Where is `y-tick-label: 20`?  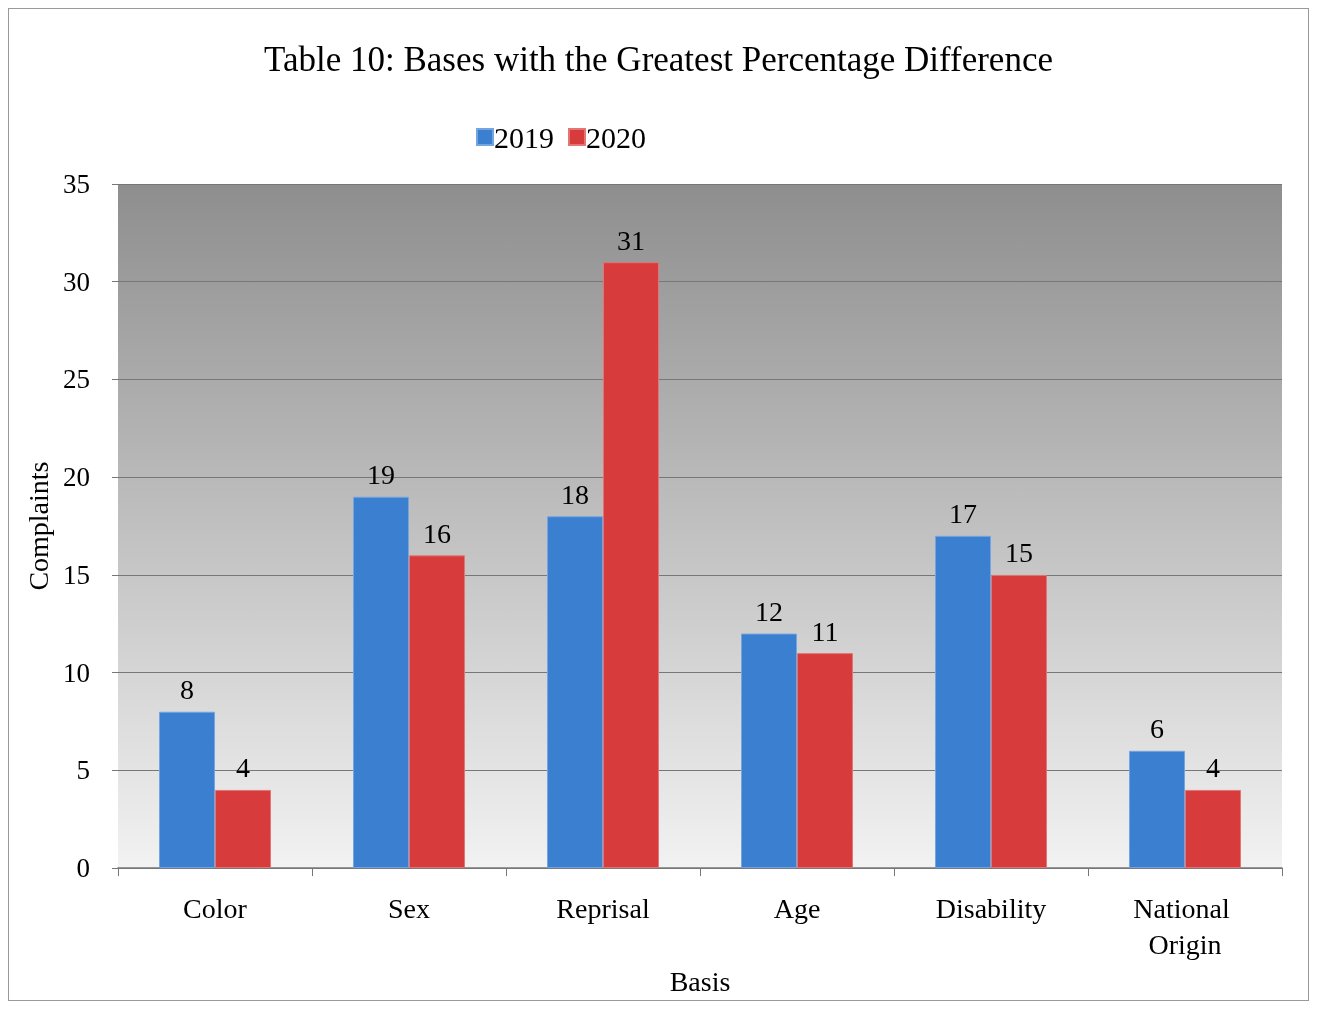 y-tick-label: 20 is located at coordinates (76, 477).